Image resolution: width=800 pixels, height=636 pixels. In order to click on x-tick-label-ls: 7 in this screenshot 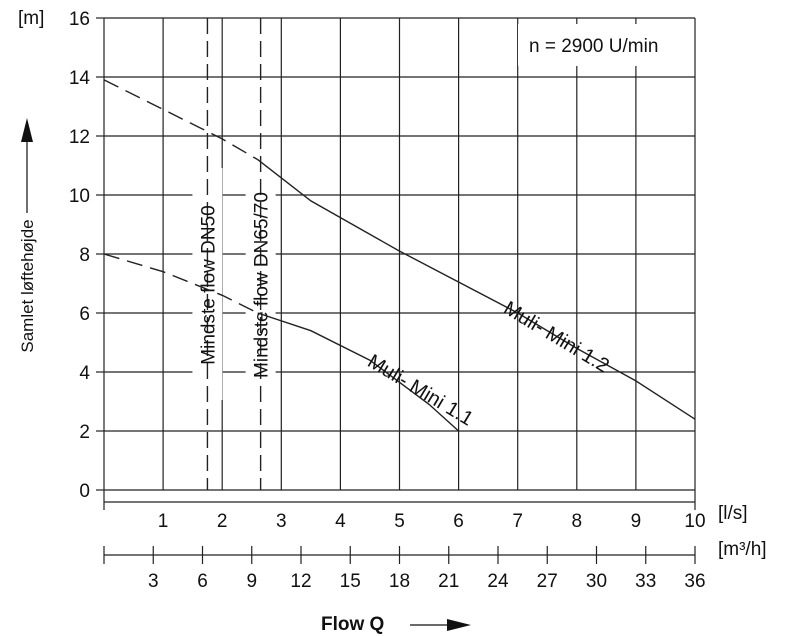, I will do `click(517, 521)`.